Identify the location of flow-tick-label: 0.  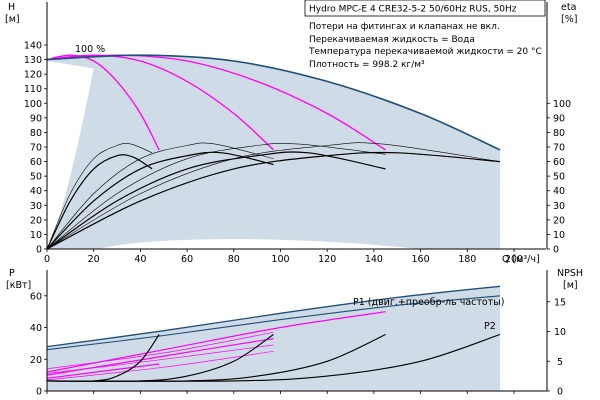
(47, 259).